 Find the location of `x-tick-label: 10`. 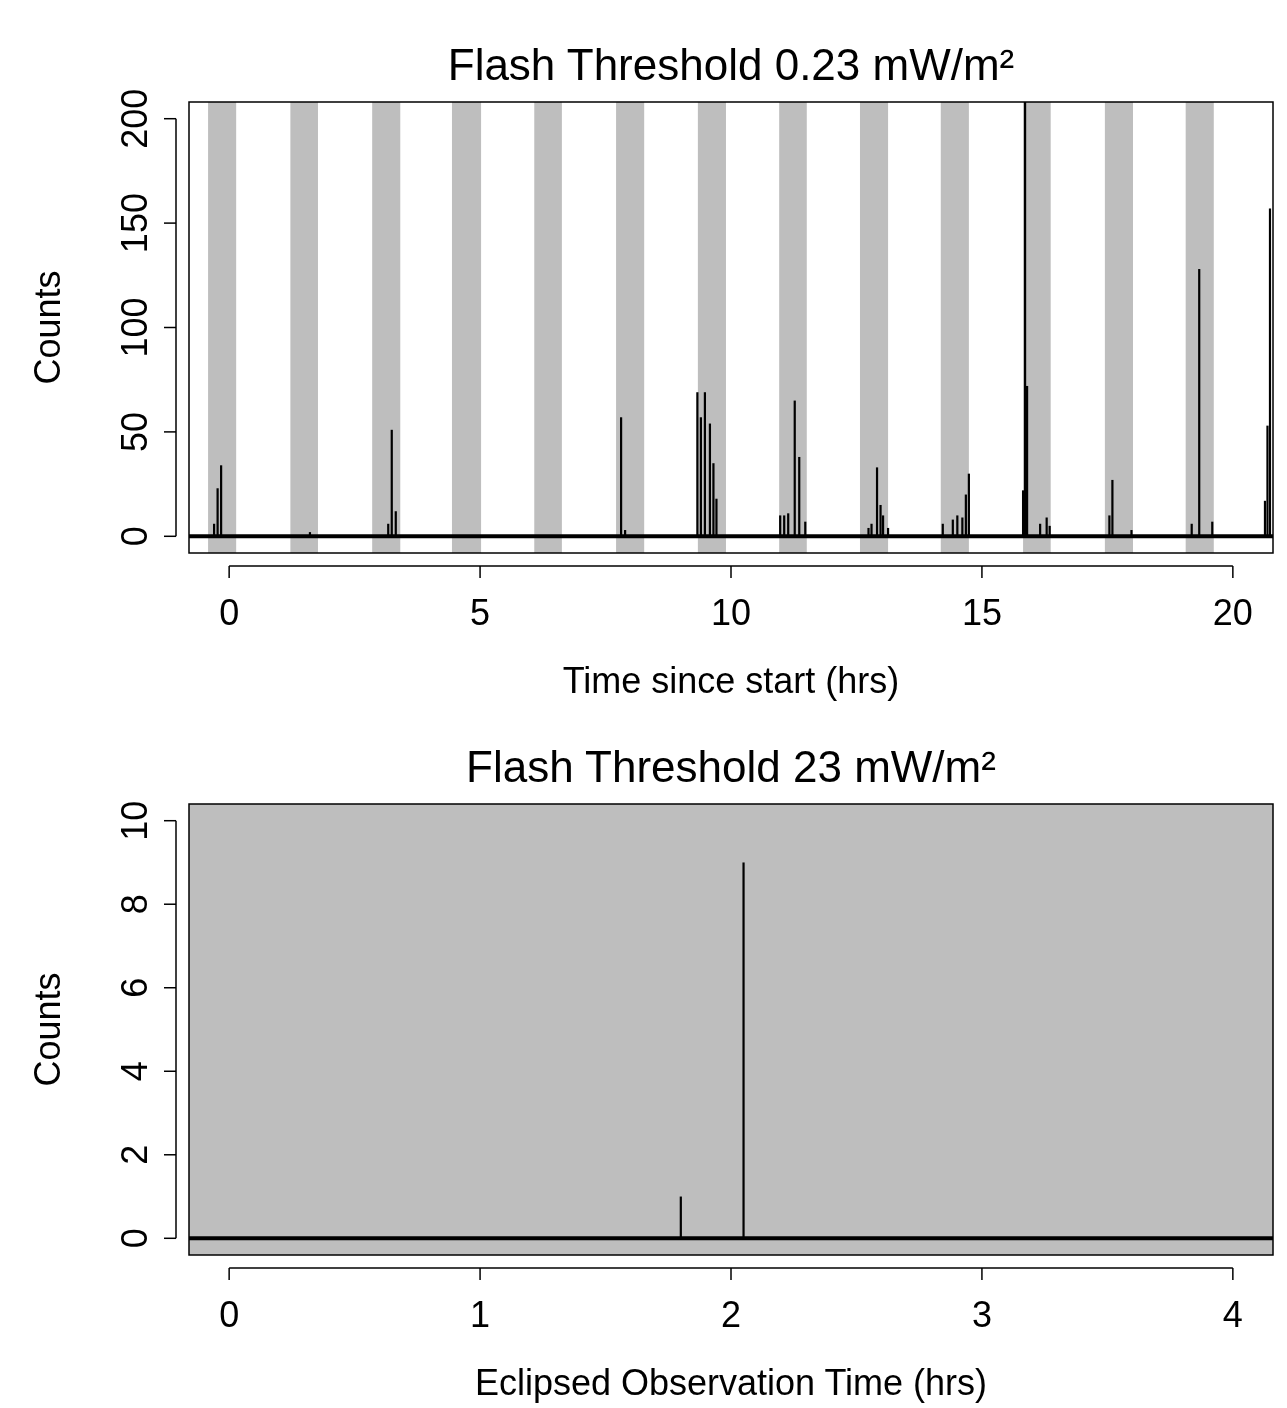

x-tick-label: 10 is located at coordinates (731, 612).